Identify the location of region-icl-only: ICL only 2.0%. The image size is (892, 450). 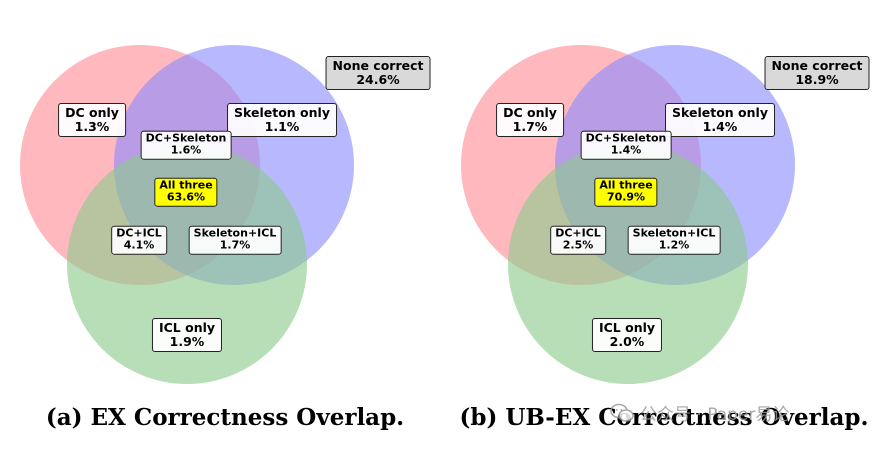
(627, 335).